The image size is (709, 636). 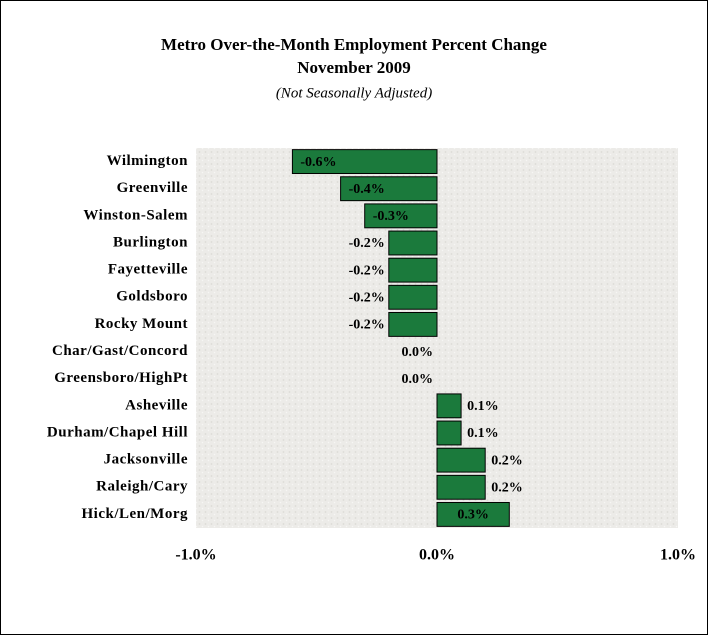 I want to click on y-tick-label: Greenville, so click(x=152, y=188).